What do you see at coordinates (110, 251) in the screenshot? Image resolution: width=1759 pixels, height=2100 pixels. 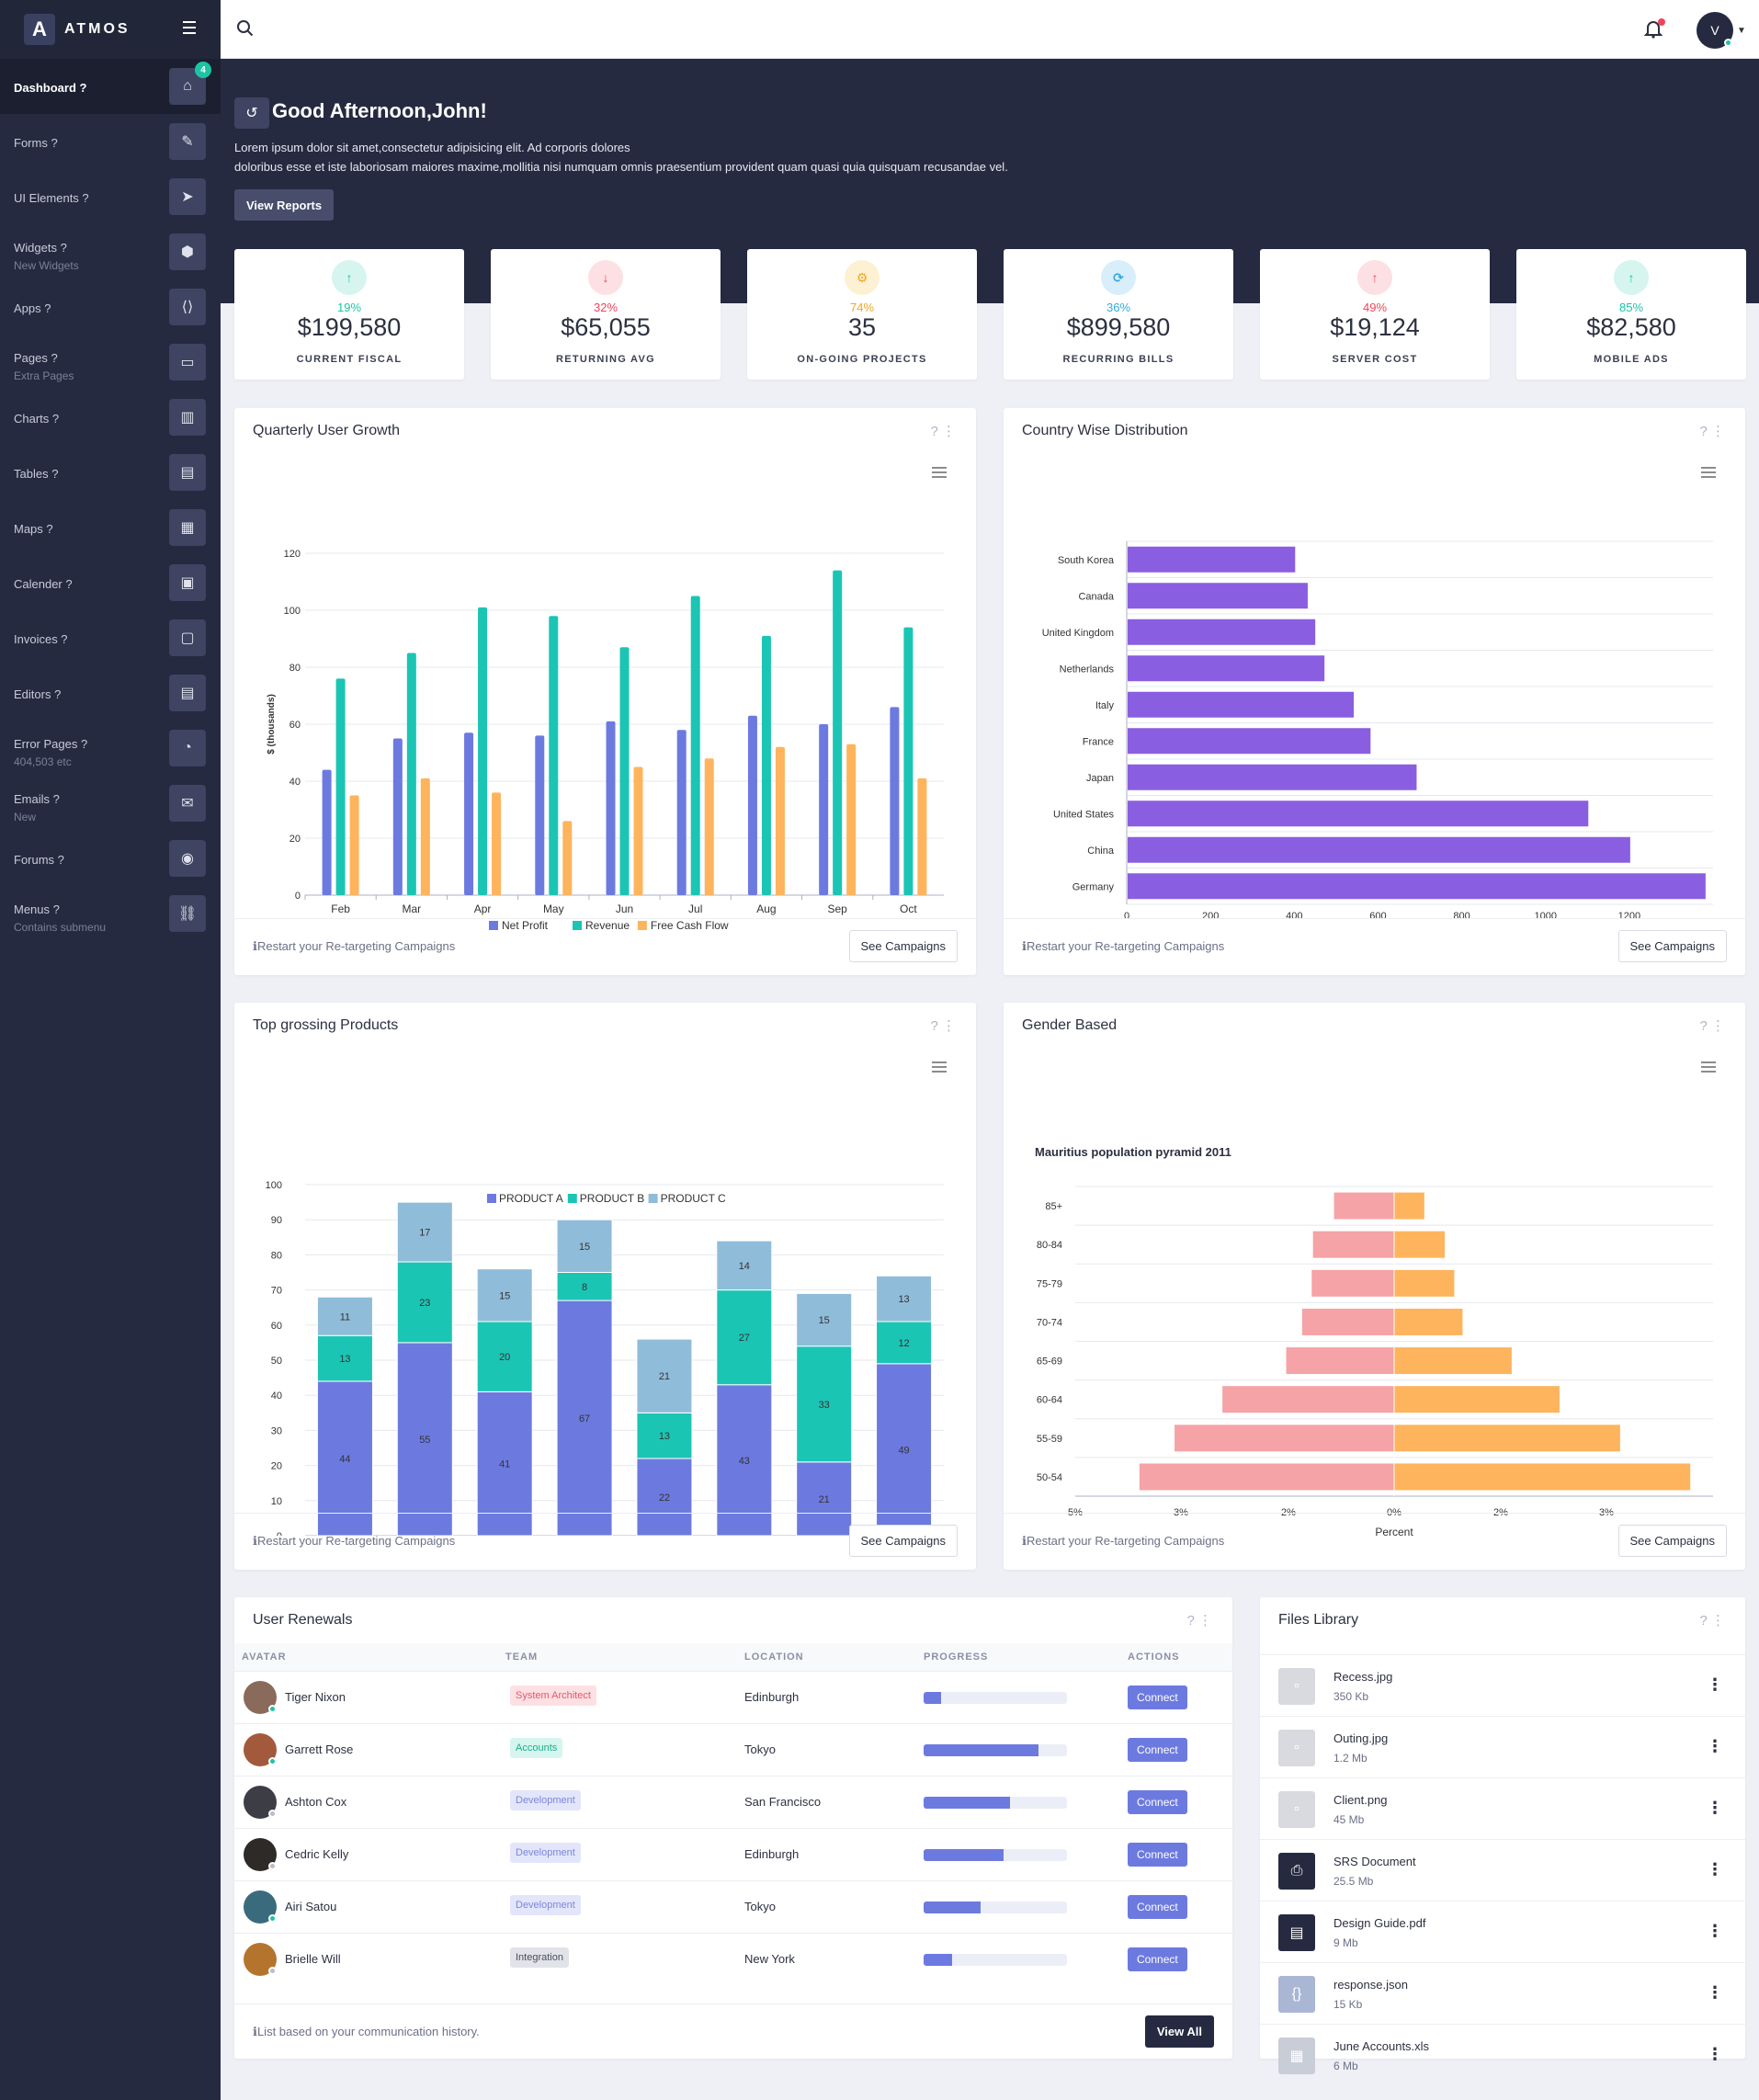 I see `sidebar-item: Widgets ? New Widgets ⬢` at bounding box center [110, 251].